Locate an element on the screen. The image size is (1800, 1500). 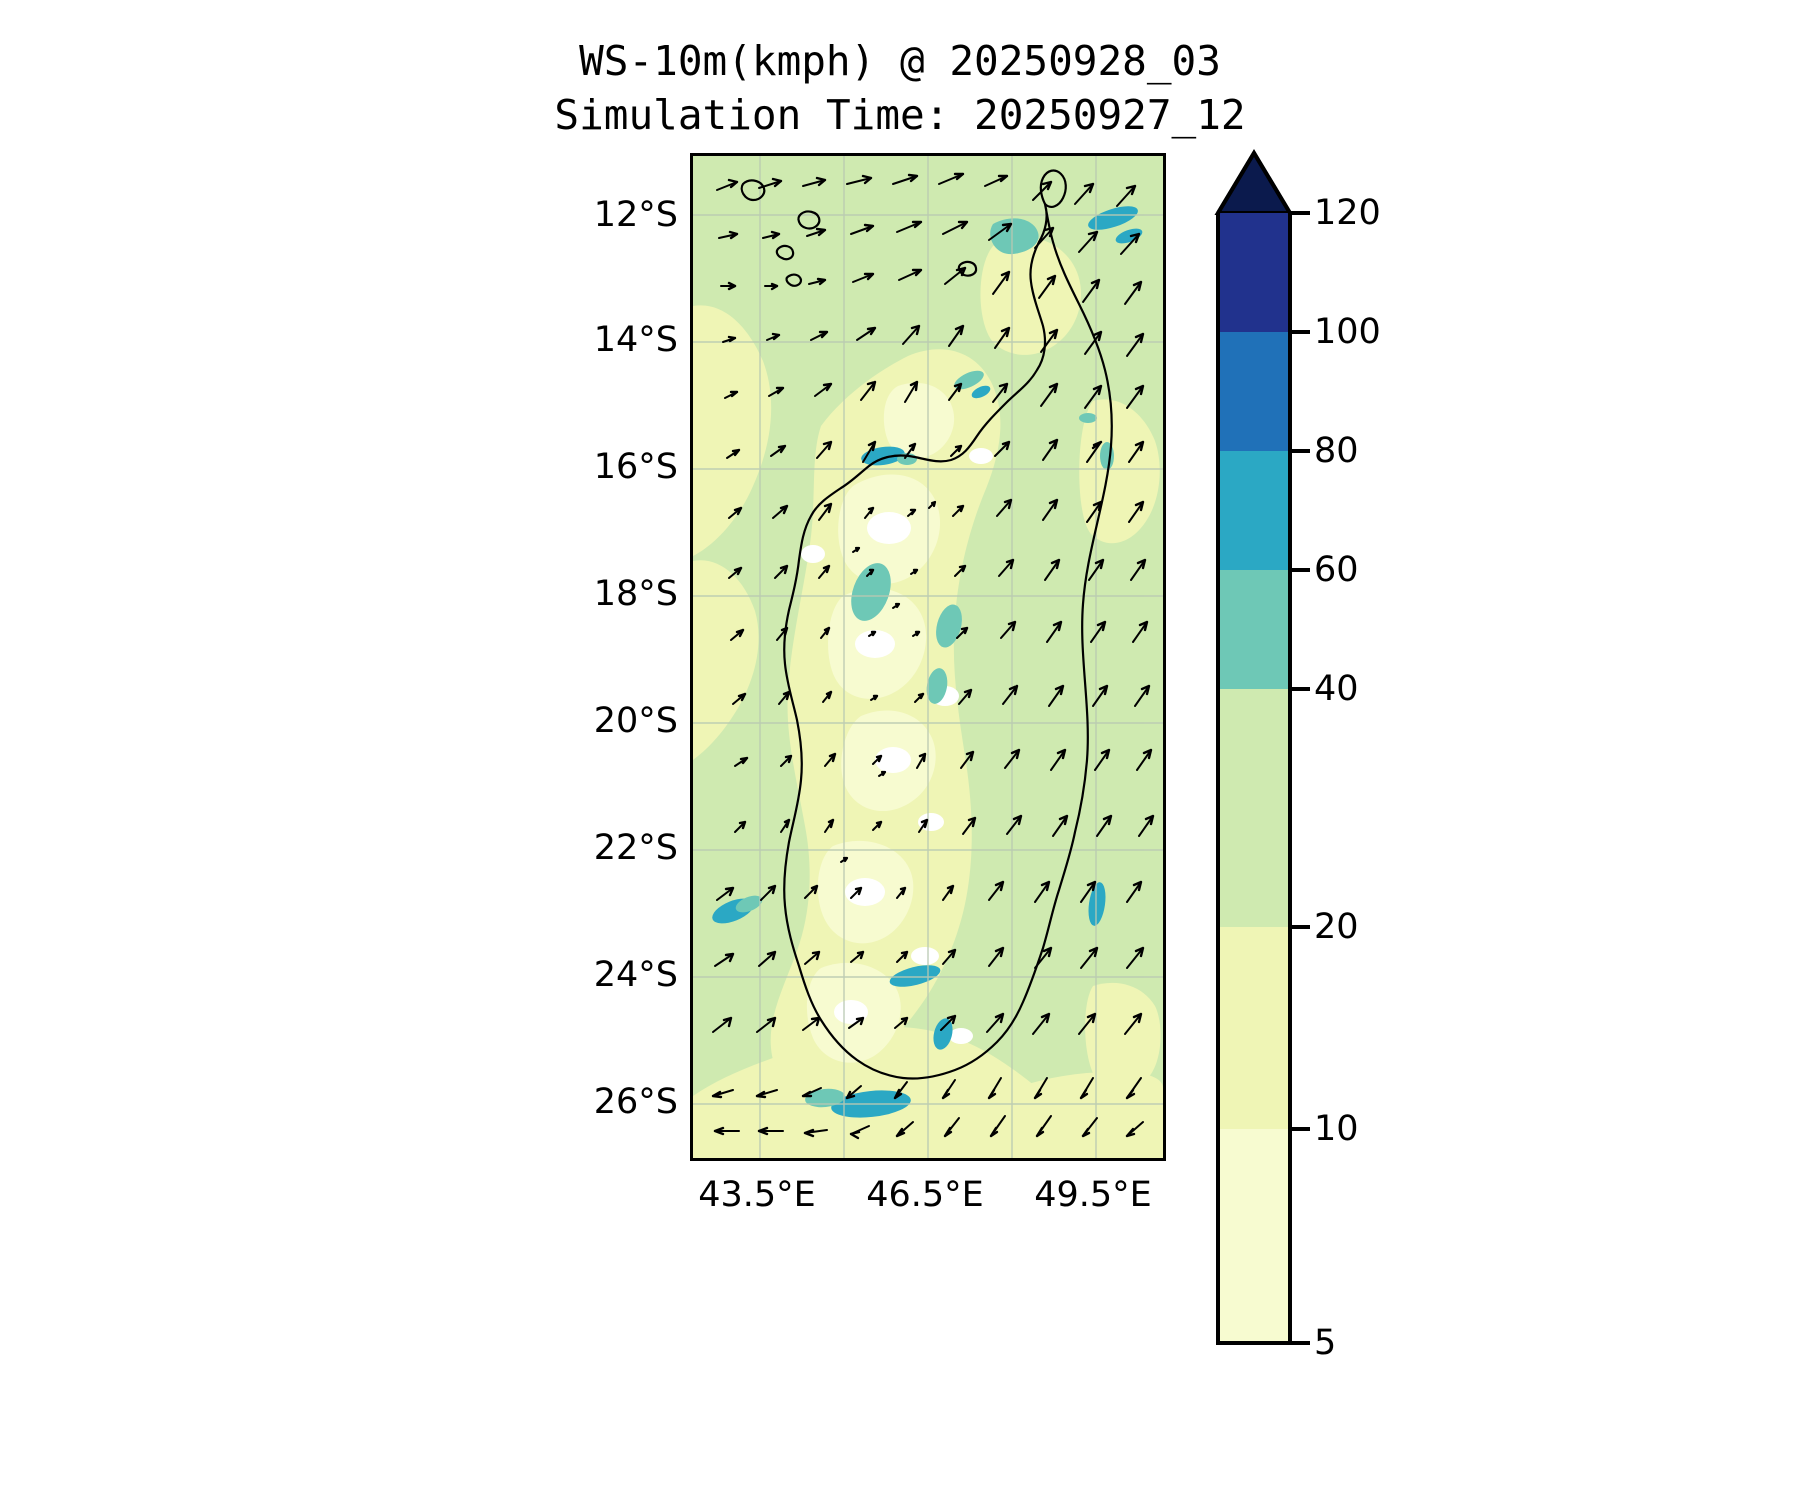
colorbar-tick-label: 60 is located at coordinates (1336, 570).